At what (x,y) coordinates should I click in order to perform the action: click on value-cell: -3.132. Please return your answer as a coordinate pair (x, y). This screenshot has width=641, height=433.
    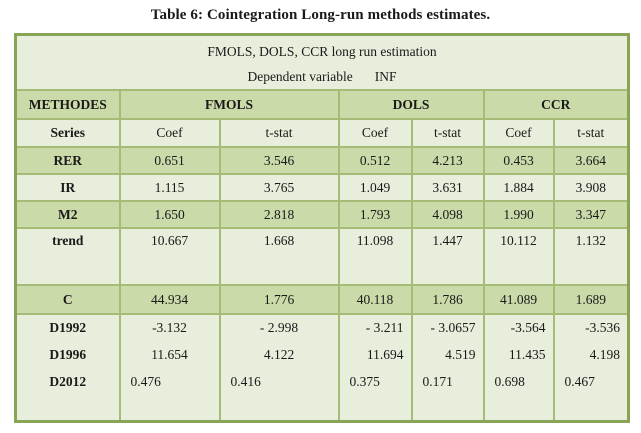
    Looking at the image, I should click on (169, 327).